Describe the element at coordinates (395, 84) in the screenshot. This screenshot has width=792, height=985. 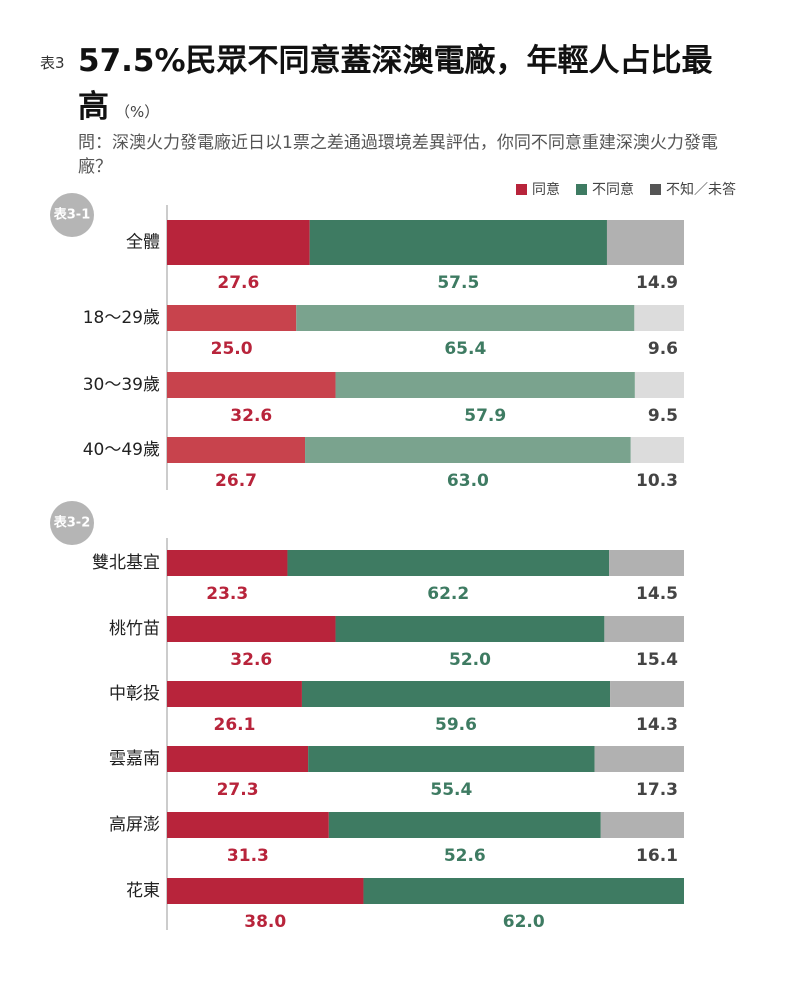
I see `chart-title: 57.5%民眾不同意蓋深澳電廠，年輕人占比最高` at that location.